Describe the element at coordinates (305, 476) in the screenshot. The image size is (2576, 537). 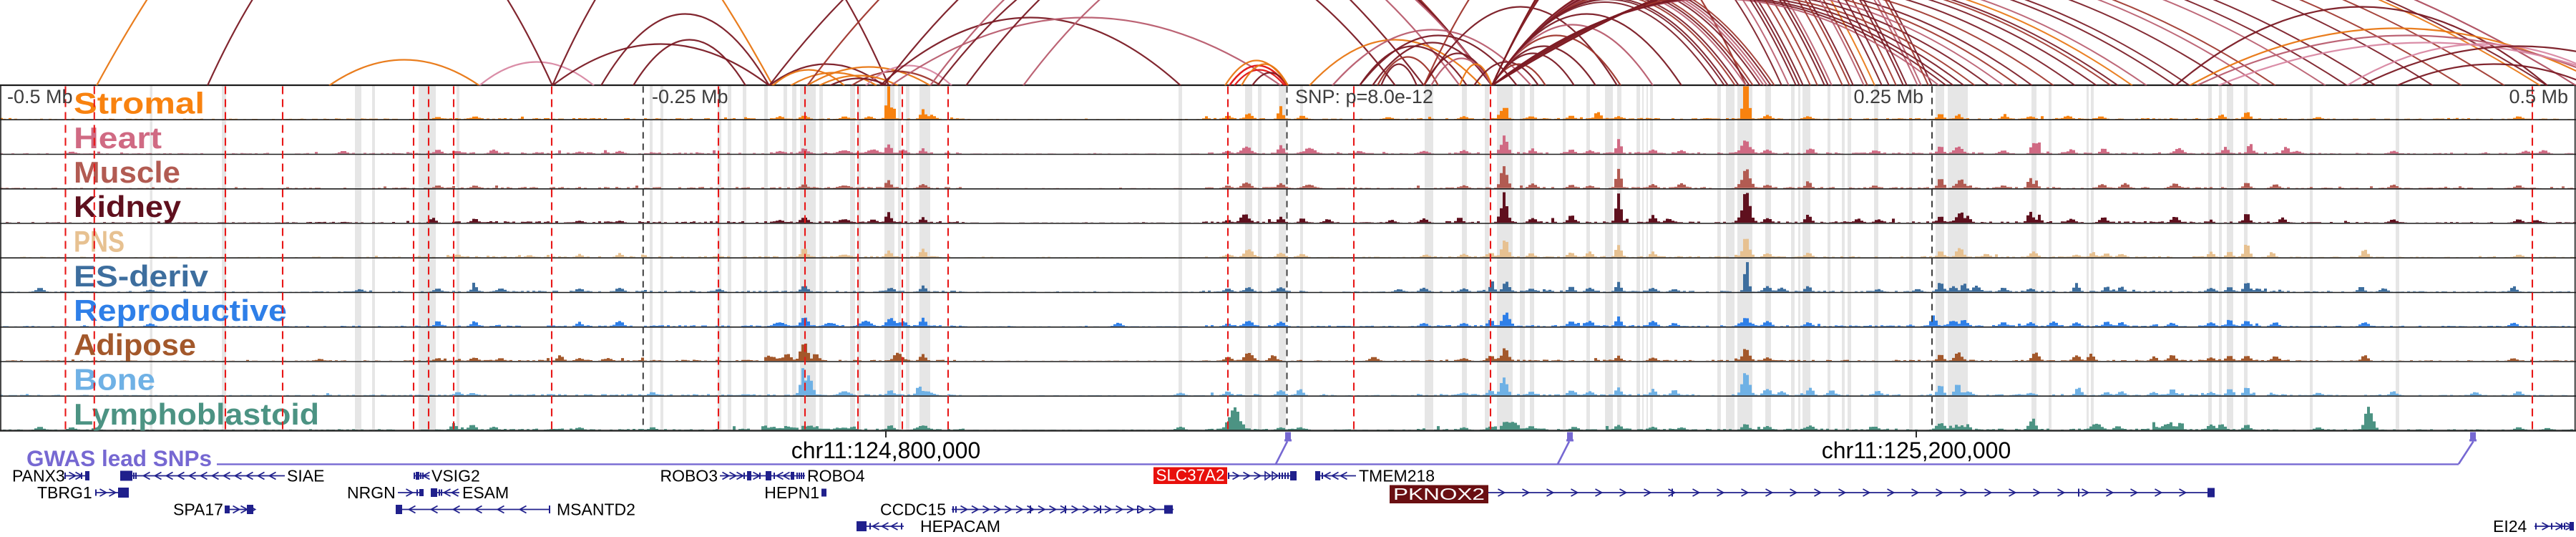
I see `svg-text: SIAE` at that location.